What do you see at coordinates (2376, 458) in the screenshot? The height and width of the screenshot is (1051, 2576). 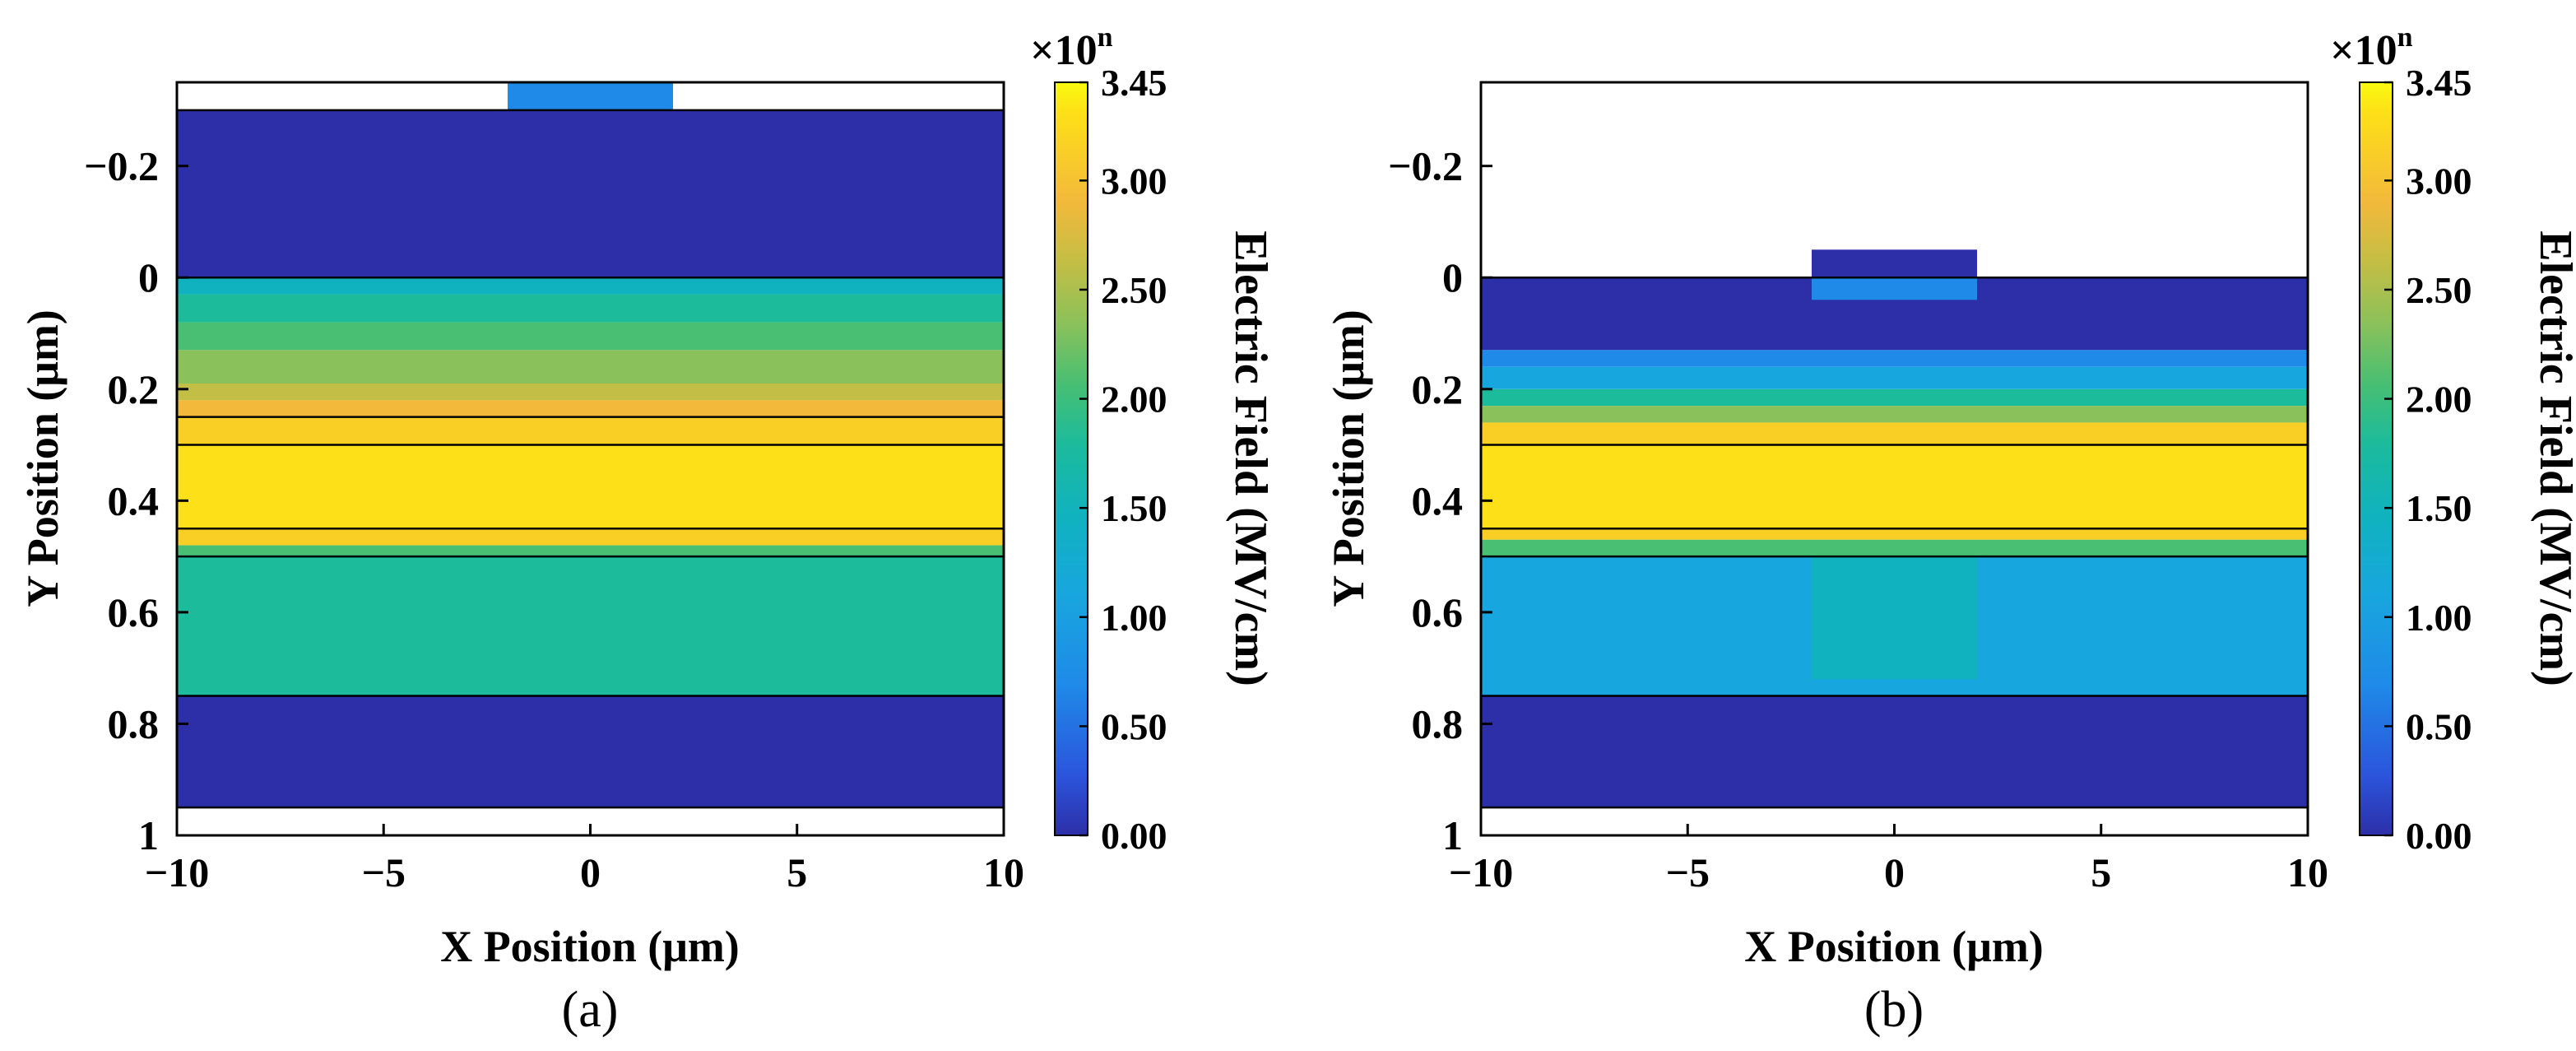 I see `colorbar-b-gradient` at bounding box center [2376, 458].